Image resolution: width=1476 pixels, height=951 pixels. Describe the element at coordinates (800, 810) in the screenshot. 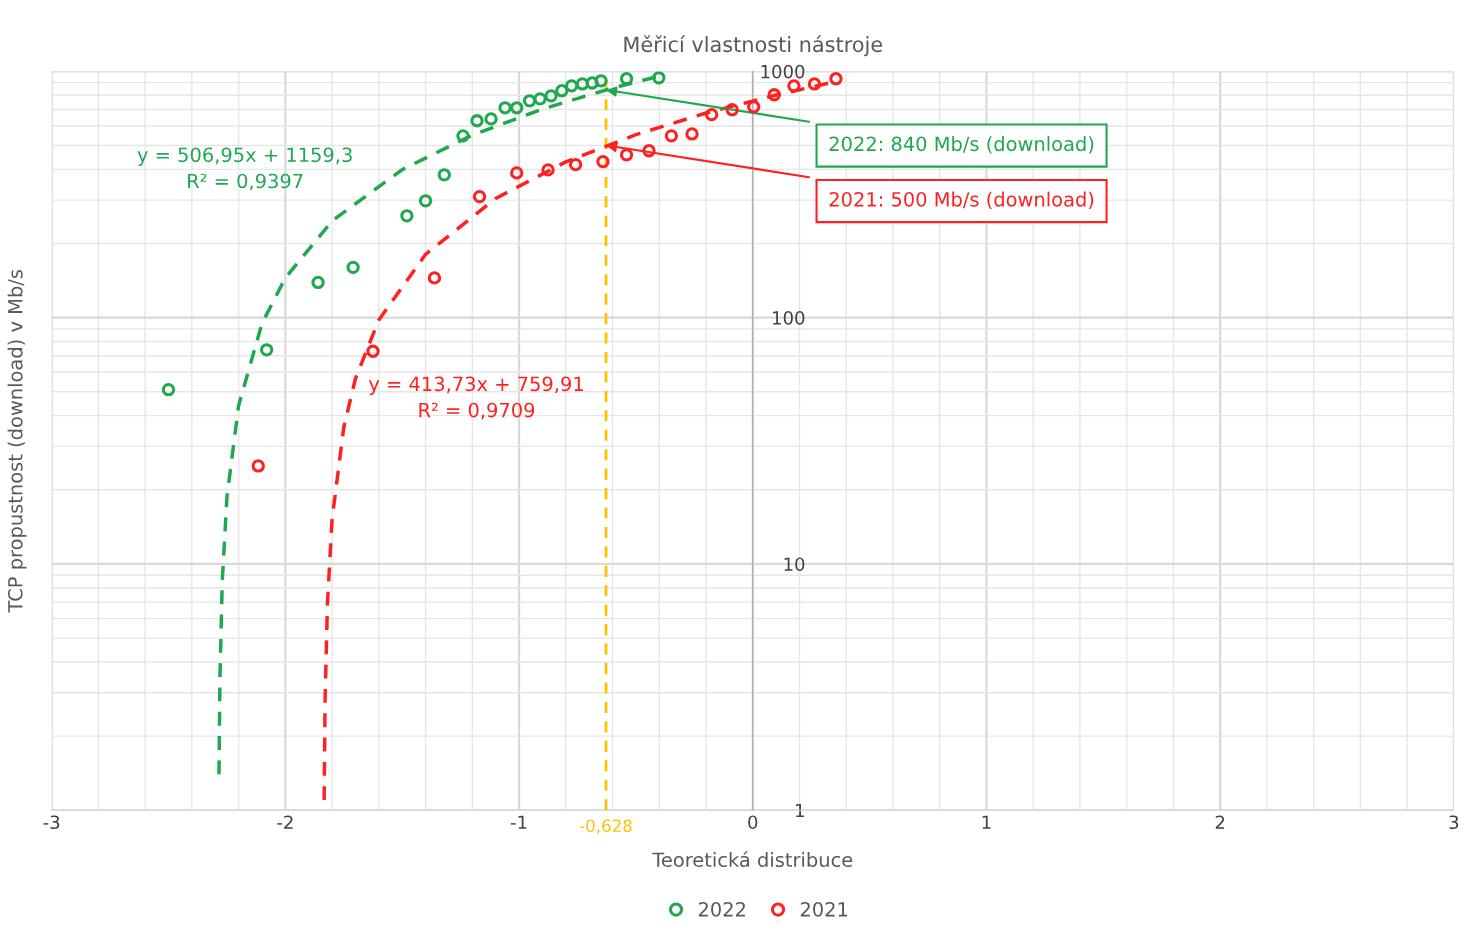

I see `y-tick-label: 1` at that location.